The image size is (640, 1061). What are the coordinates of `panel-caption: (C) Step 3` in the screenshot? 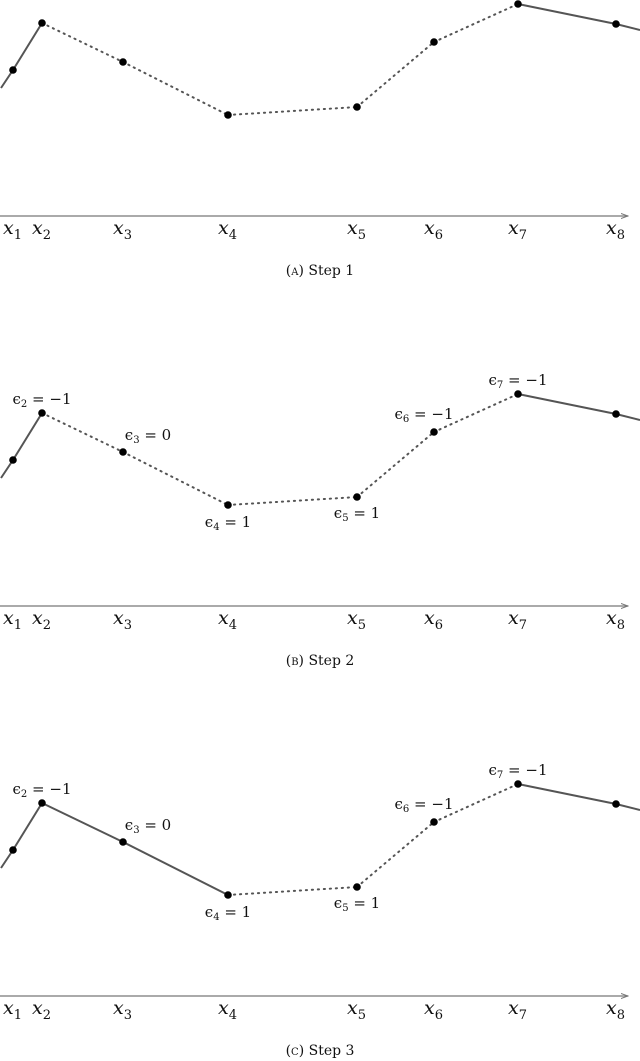 It's located at (320, 1051).